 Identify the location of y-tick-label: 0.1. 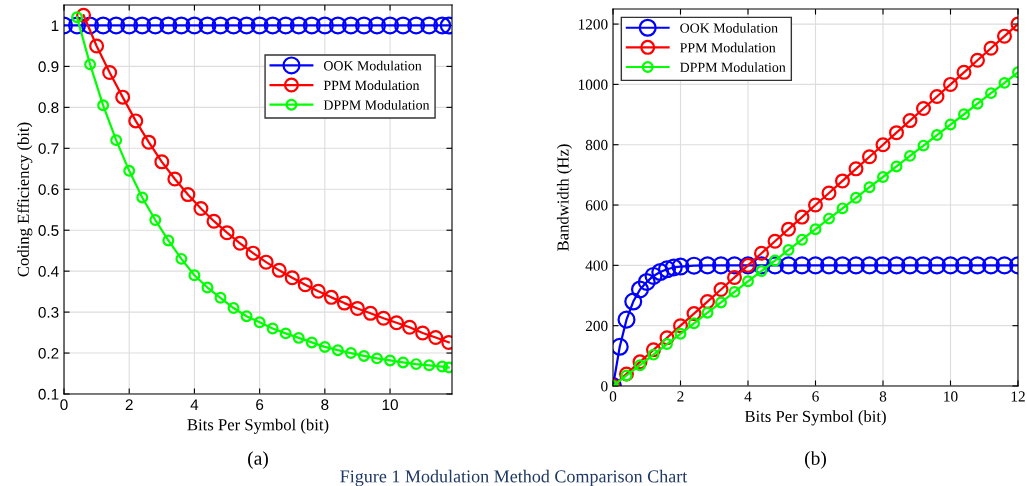
(48, 394).